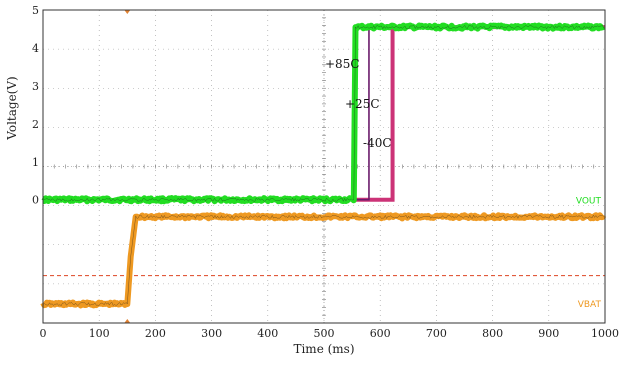 This screenshot has width=619, height=365. I want to click on temperature-label: +25C, so click(362, 104).